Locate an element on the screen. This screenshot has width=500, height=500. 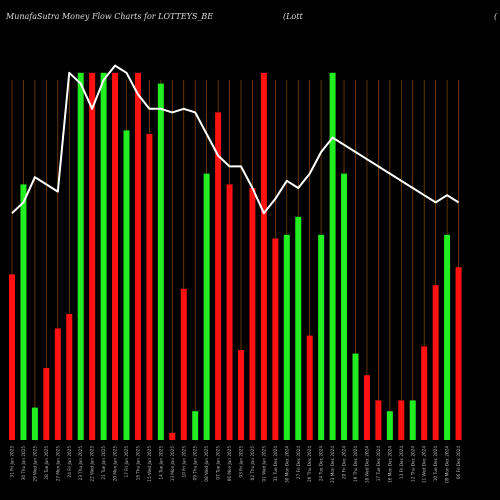
x-tick-label: 17 Fri Jan 2025 is located at coordinates (126, 462).